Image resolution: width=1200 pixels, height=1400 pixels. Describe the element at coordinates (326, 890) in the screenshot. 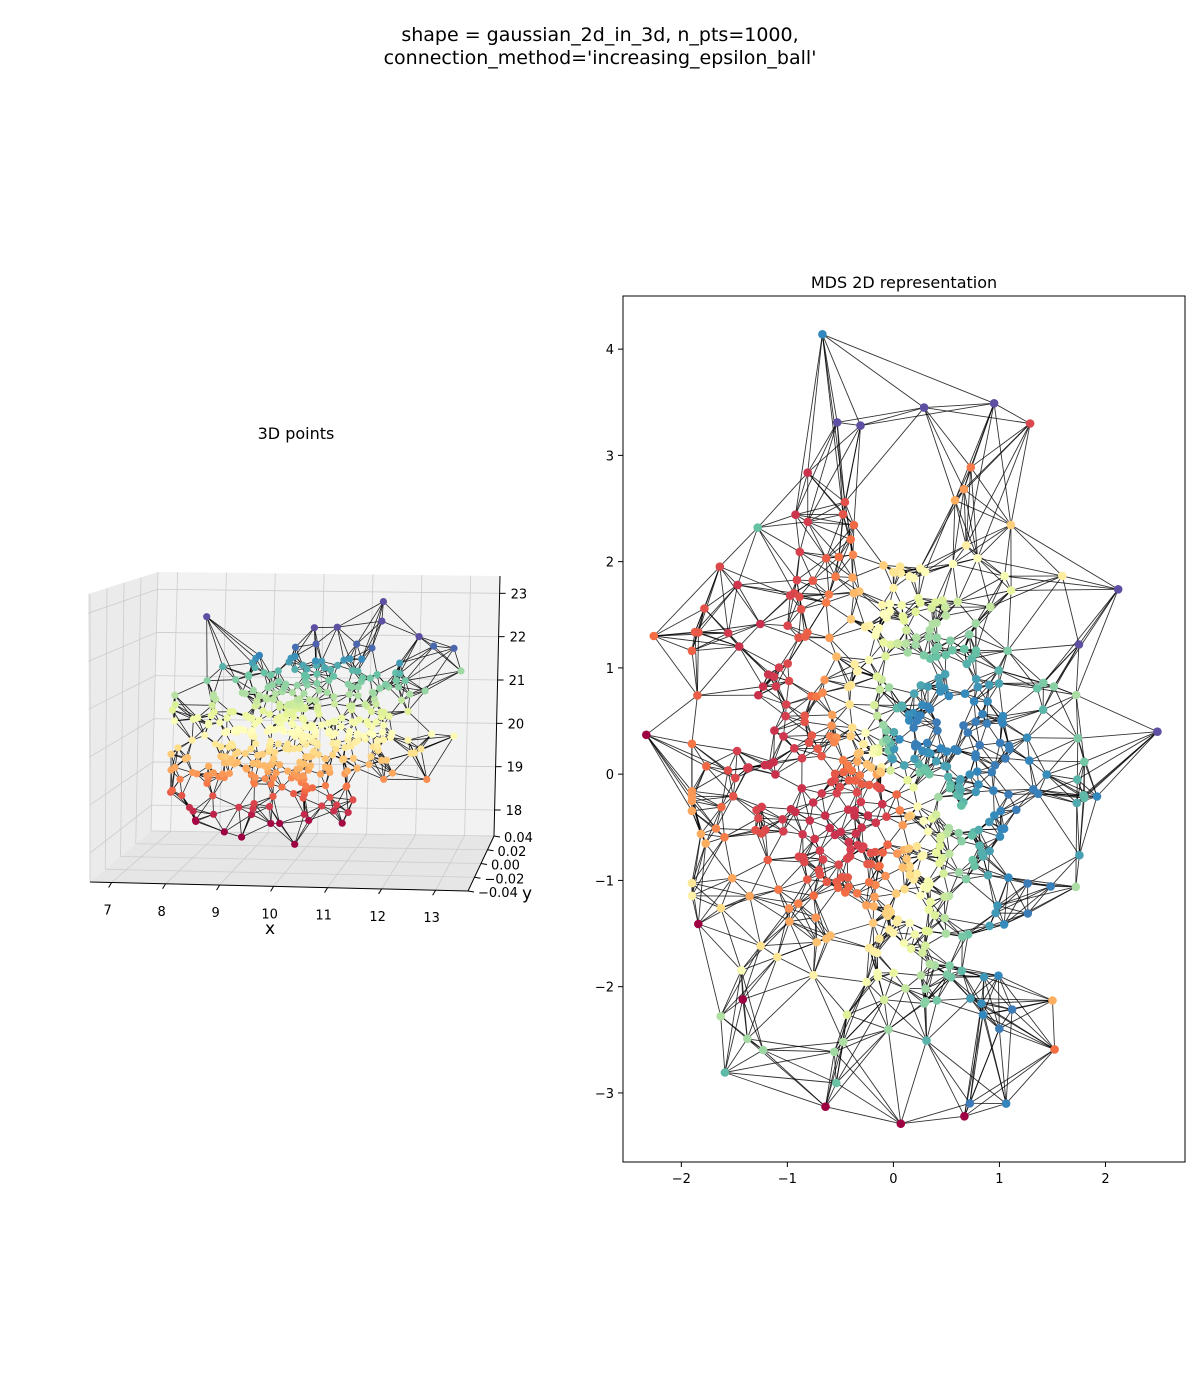

I see `x-tick-mark` at that location.